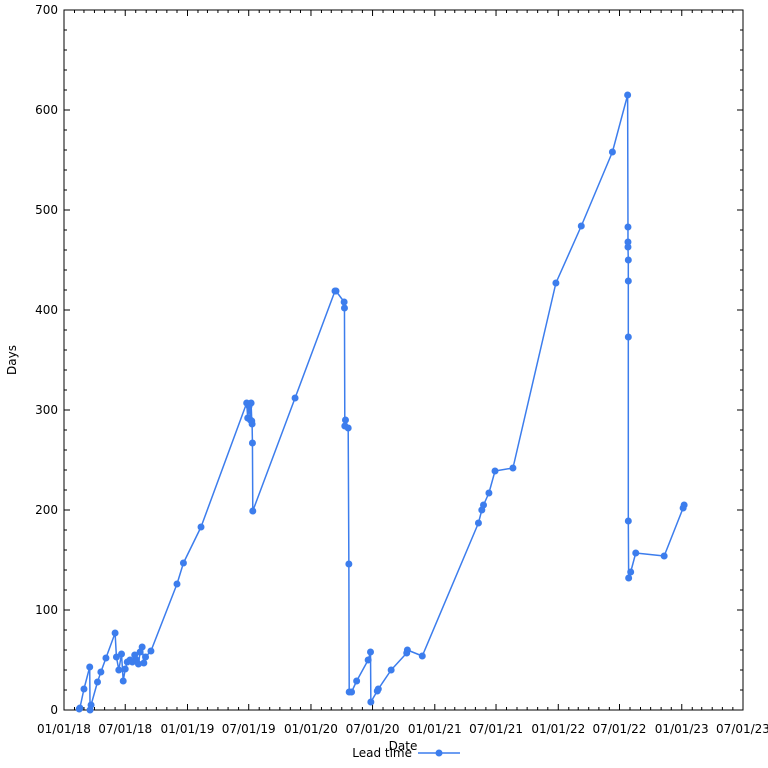  I want to click on x-tick-label: 01/01/18, so click(64, 729).